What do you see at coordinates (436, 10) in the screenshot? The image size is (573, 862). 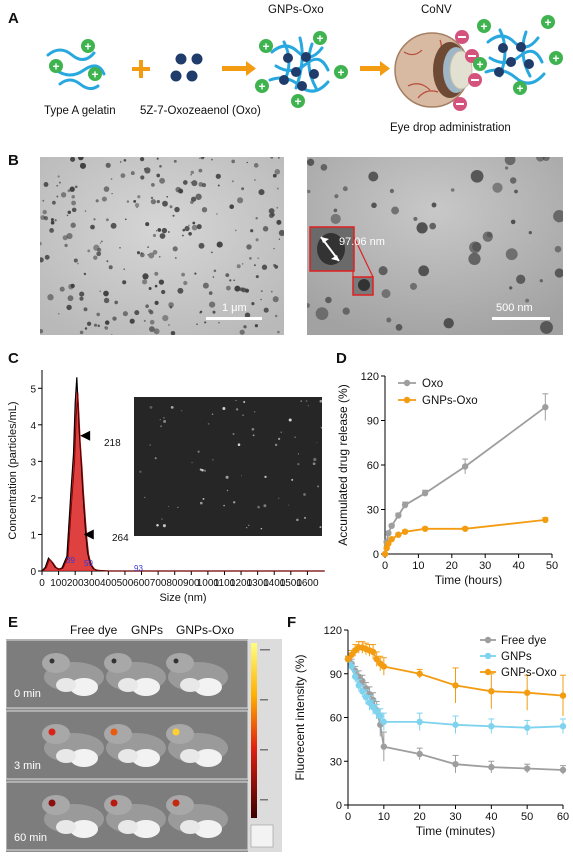 I see `conv-label: CoNV` at bounding box center [436, 10].